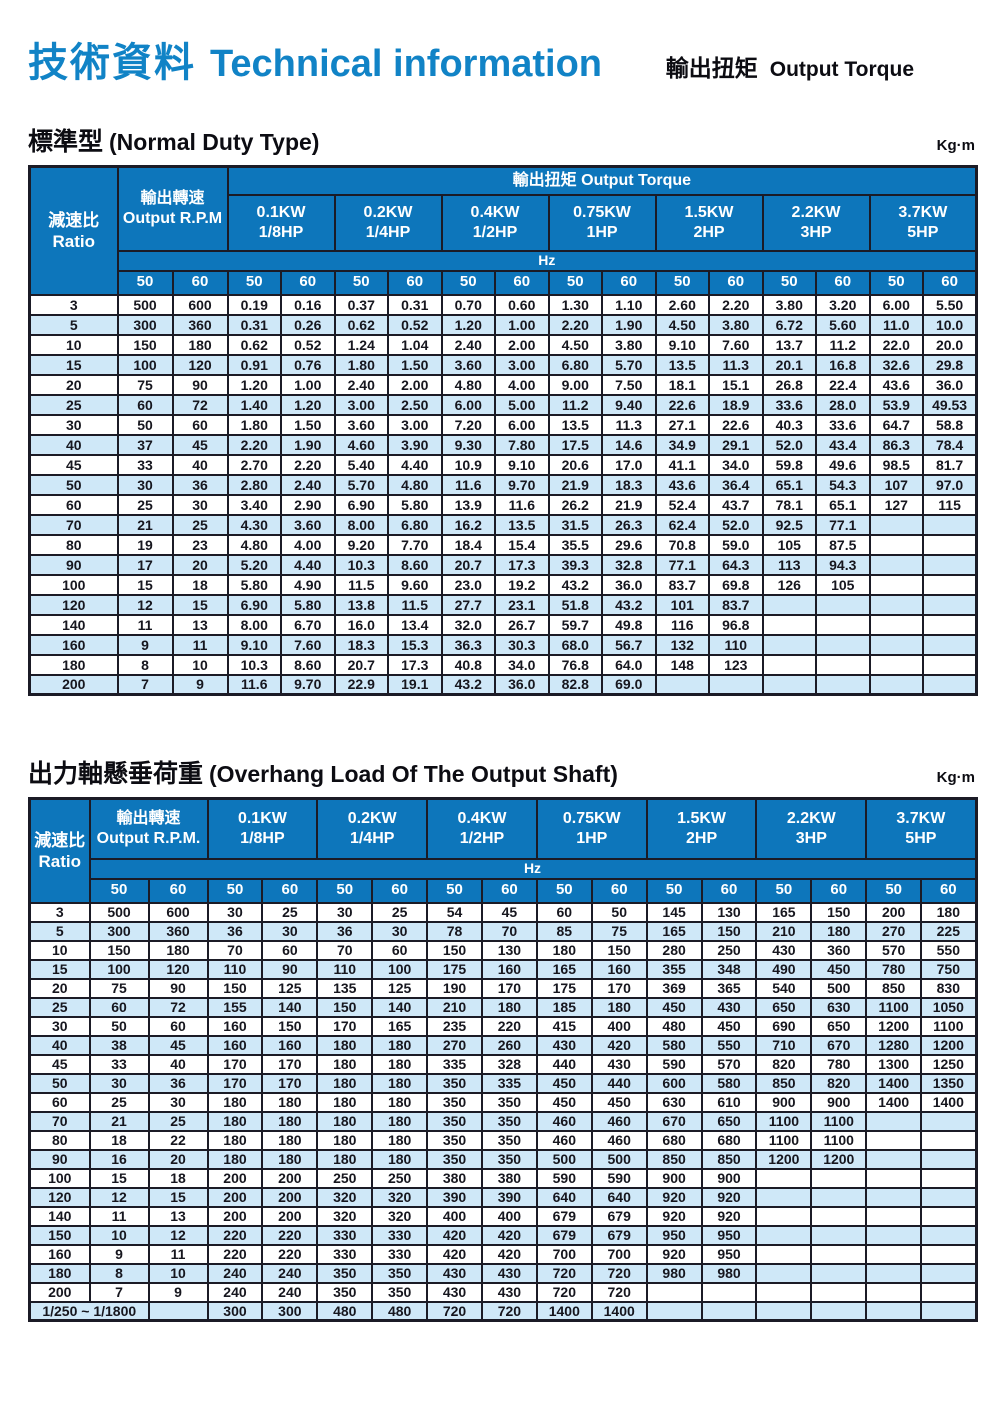  What do you see at coordinates (454, 1273) in the screenshot?
I see `value-cell: 430` at bounding box center [454, 1273].